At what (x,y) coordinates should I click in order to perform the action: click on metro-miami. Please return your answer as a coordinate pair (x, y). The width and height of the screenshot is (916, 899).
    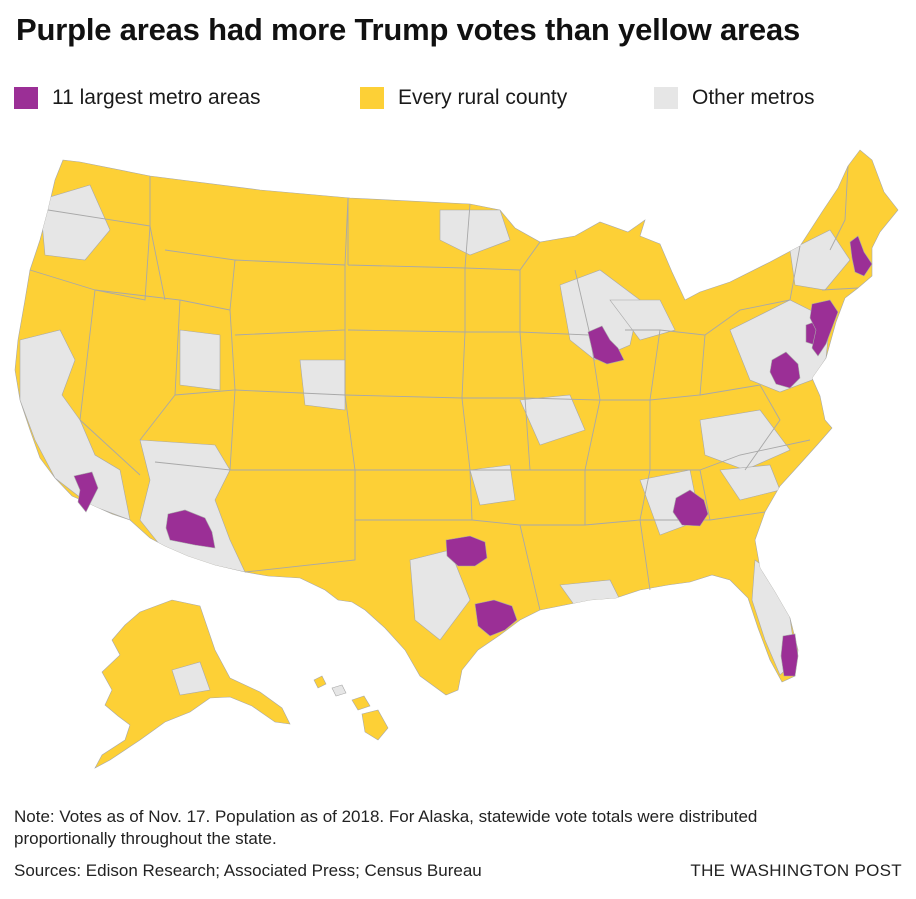
    Looking at the image, I should click on (789, 655).